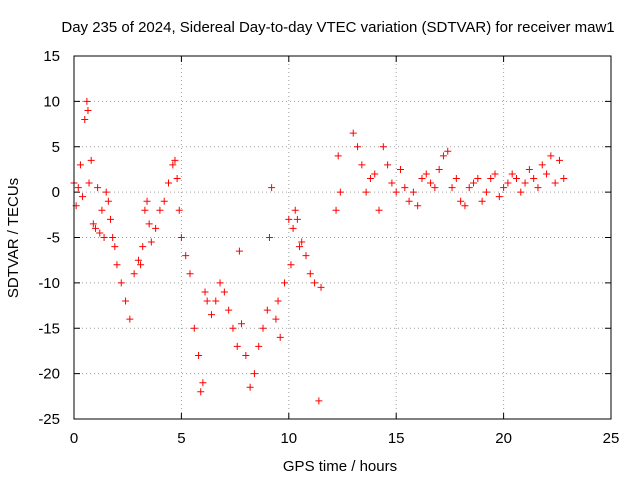  What do you see at coordinates (396, 438) in the screenshot?
I see `x-tick-label: 15` at bounding box center [396, 438].